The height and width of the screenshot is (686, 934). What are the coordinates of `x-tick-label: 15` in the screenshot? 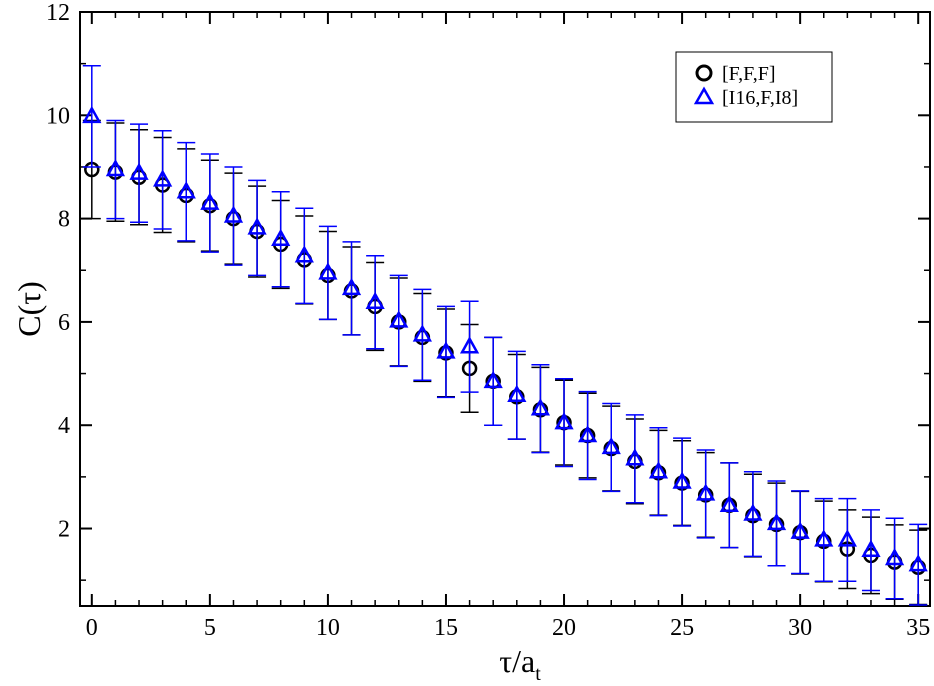 It's located at (446, 628).